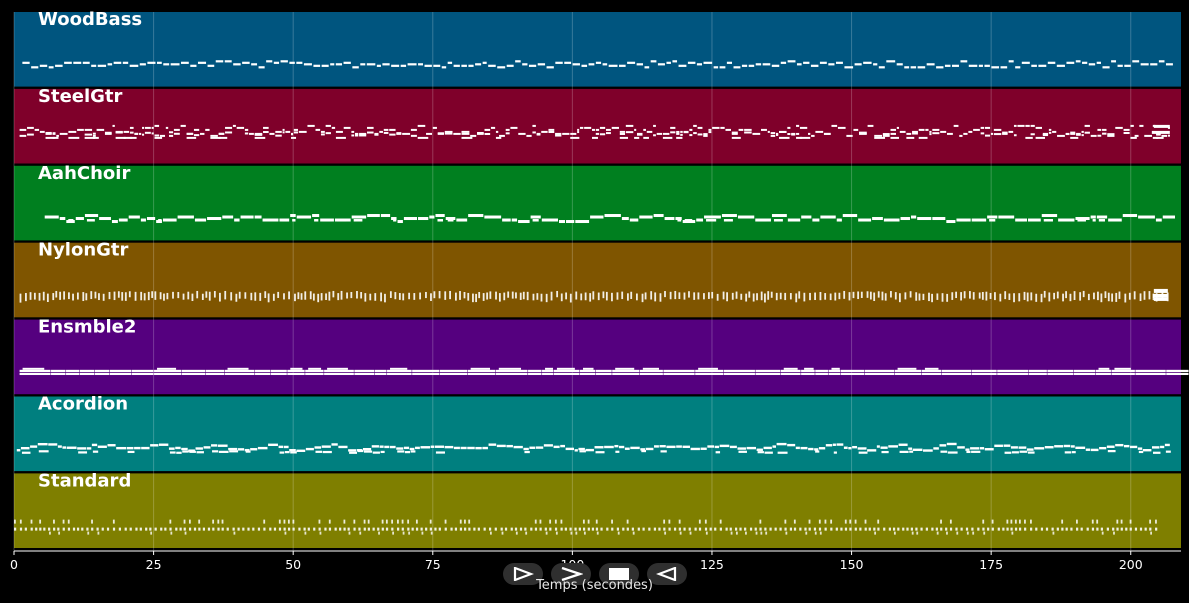 Image resolution: width=1189 pixels, height=603 pixels. Describe the element at coordinates (667, 574) in the screenshot. I see `rewind-button` at that location.